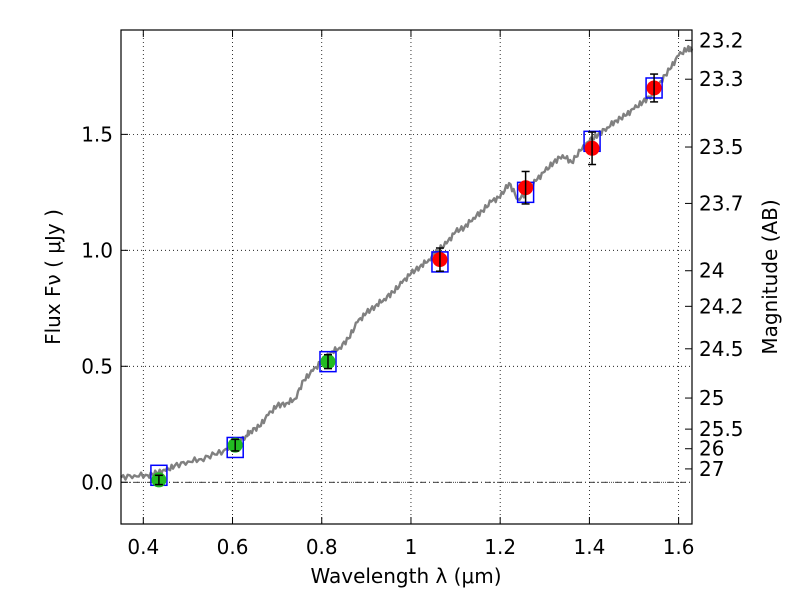 This screenshot has height=600, width=800. What do you see at coordinates (711, 398) in the screenshot?
I see `y2-tick-label: 25` at bounding box center [711, 398].